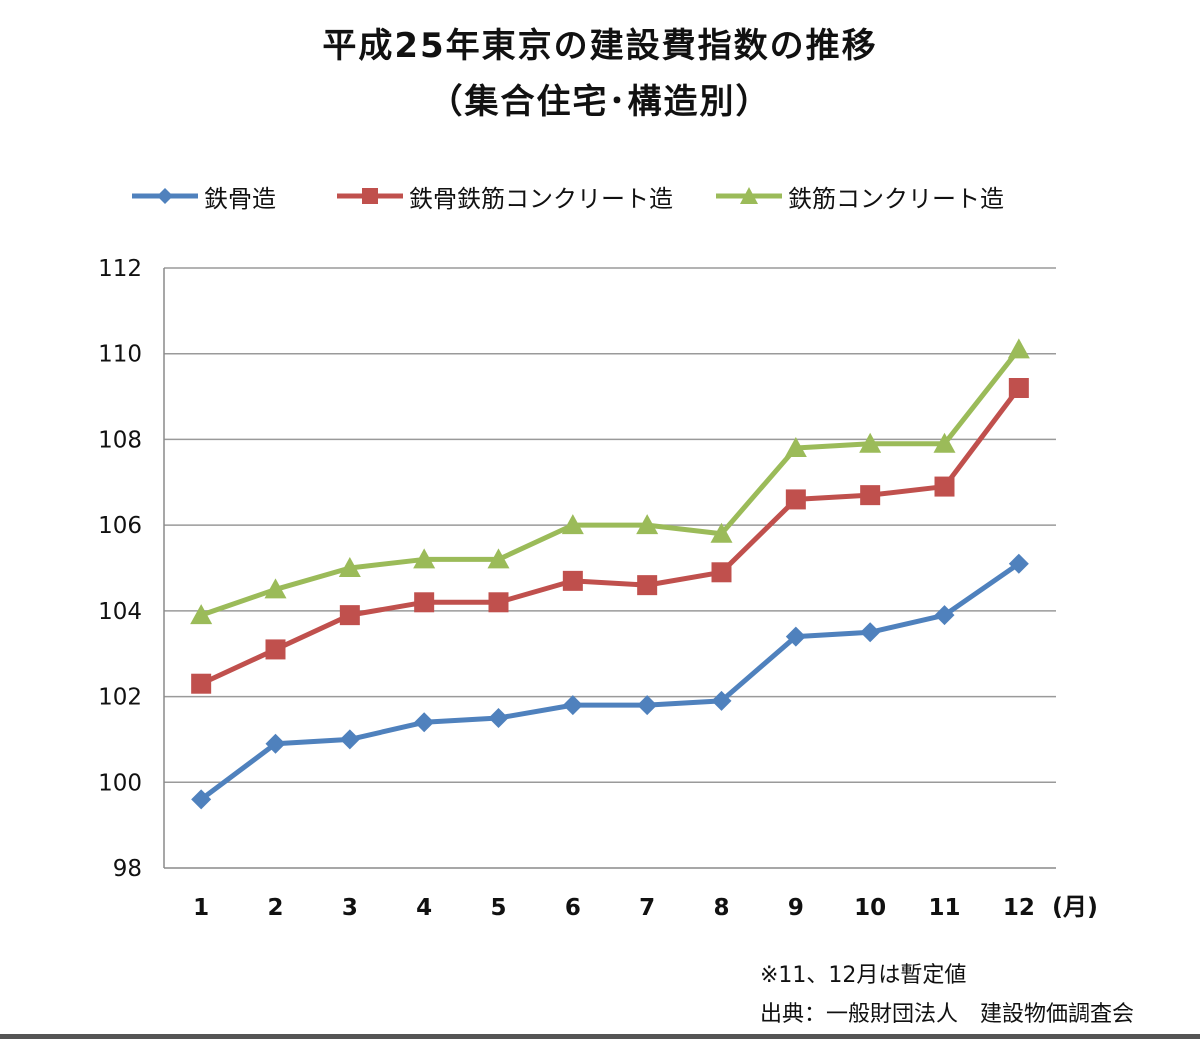 The height and width of the screenshot is (1039, 1200). Describe the element at coordinates (870, 908) in the screenshot. I see `x-tick-label: 10` at that location.